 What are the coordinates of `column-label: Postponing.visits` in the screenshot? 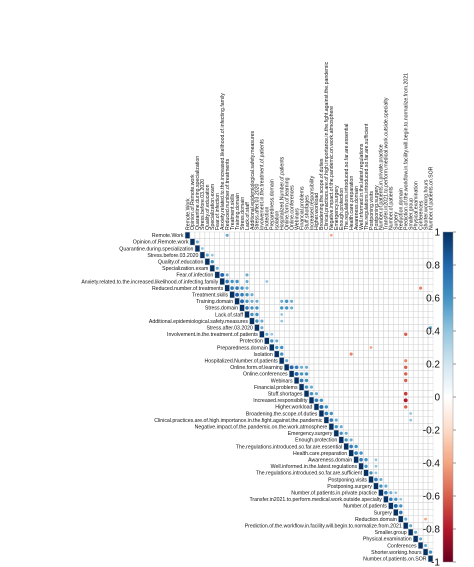 It's located at (372, 210).